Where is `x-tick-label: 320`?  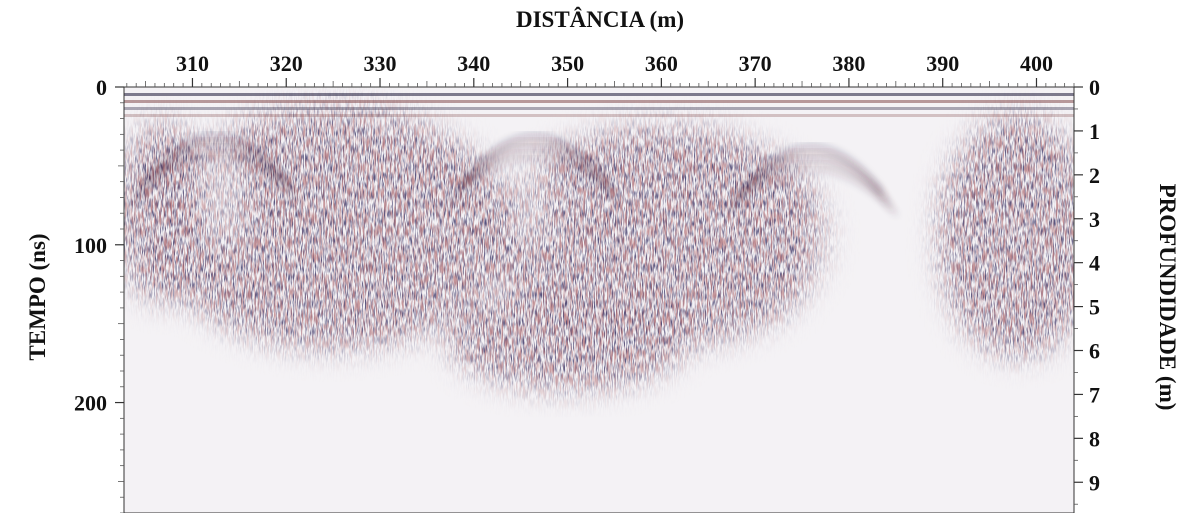 x-tick-label: 320 is located at coordinates (286, 63).